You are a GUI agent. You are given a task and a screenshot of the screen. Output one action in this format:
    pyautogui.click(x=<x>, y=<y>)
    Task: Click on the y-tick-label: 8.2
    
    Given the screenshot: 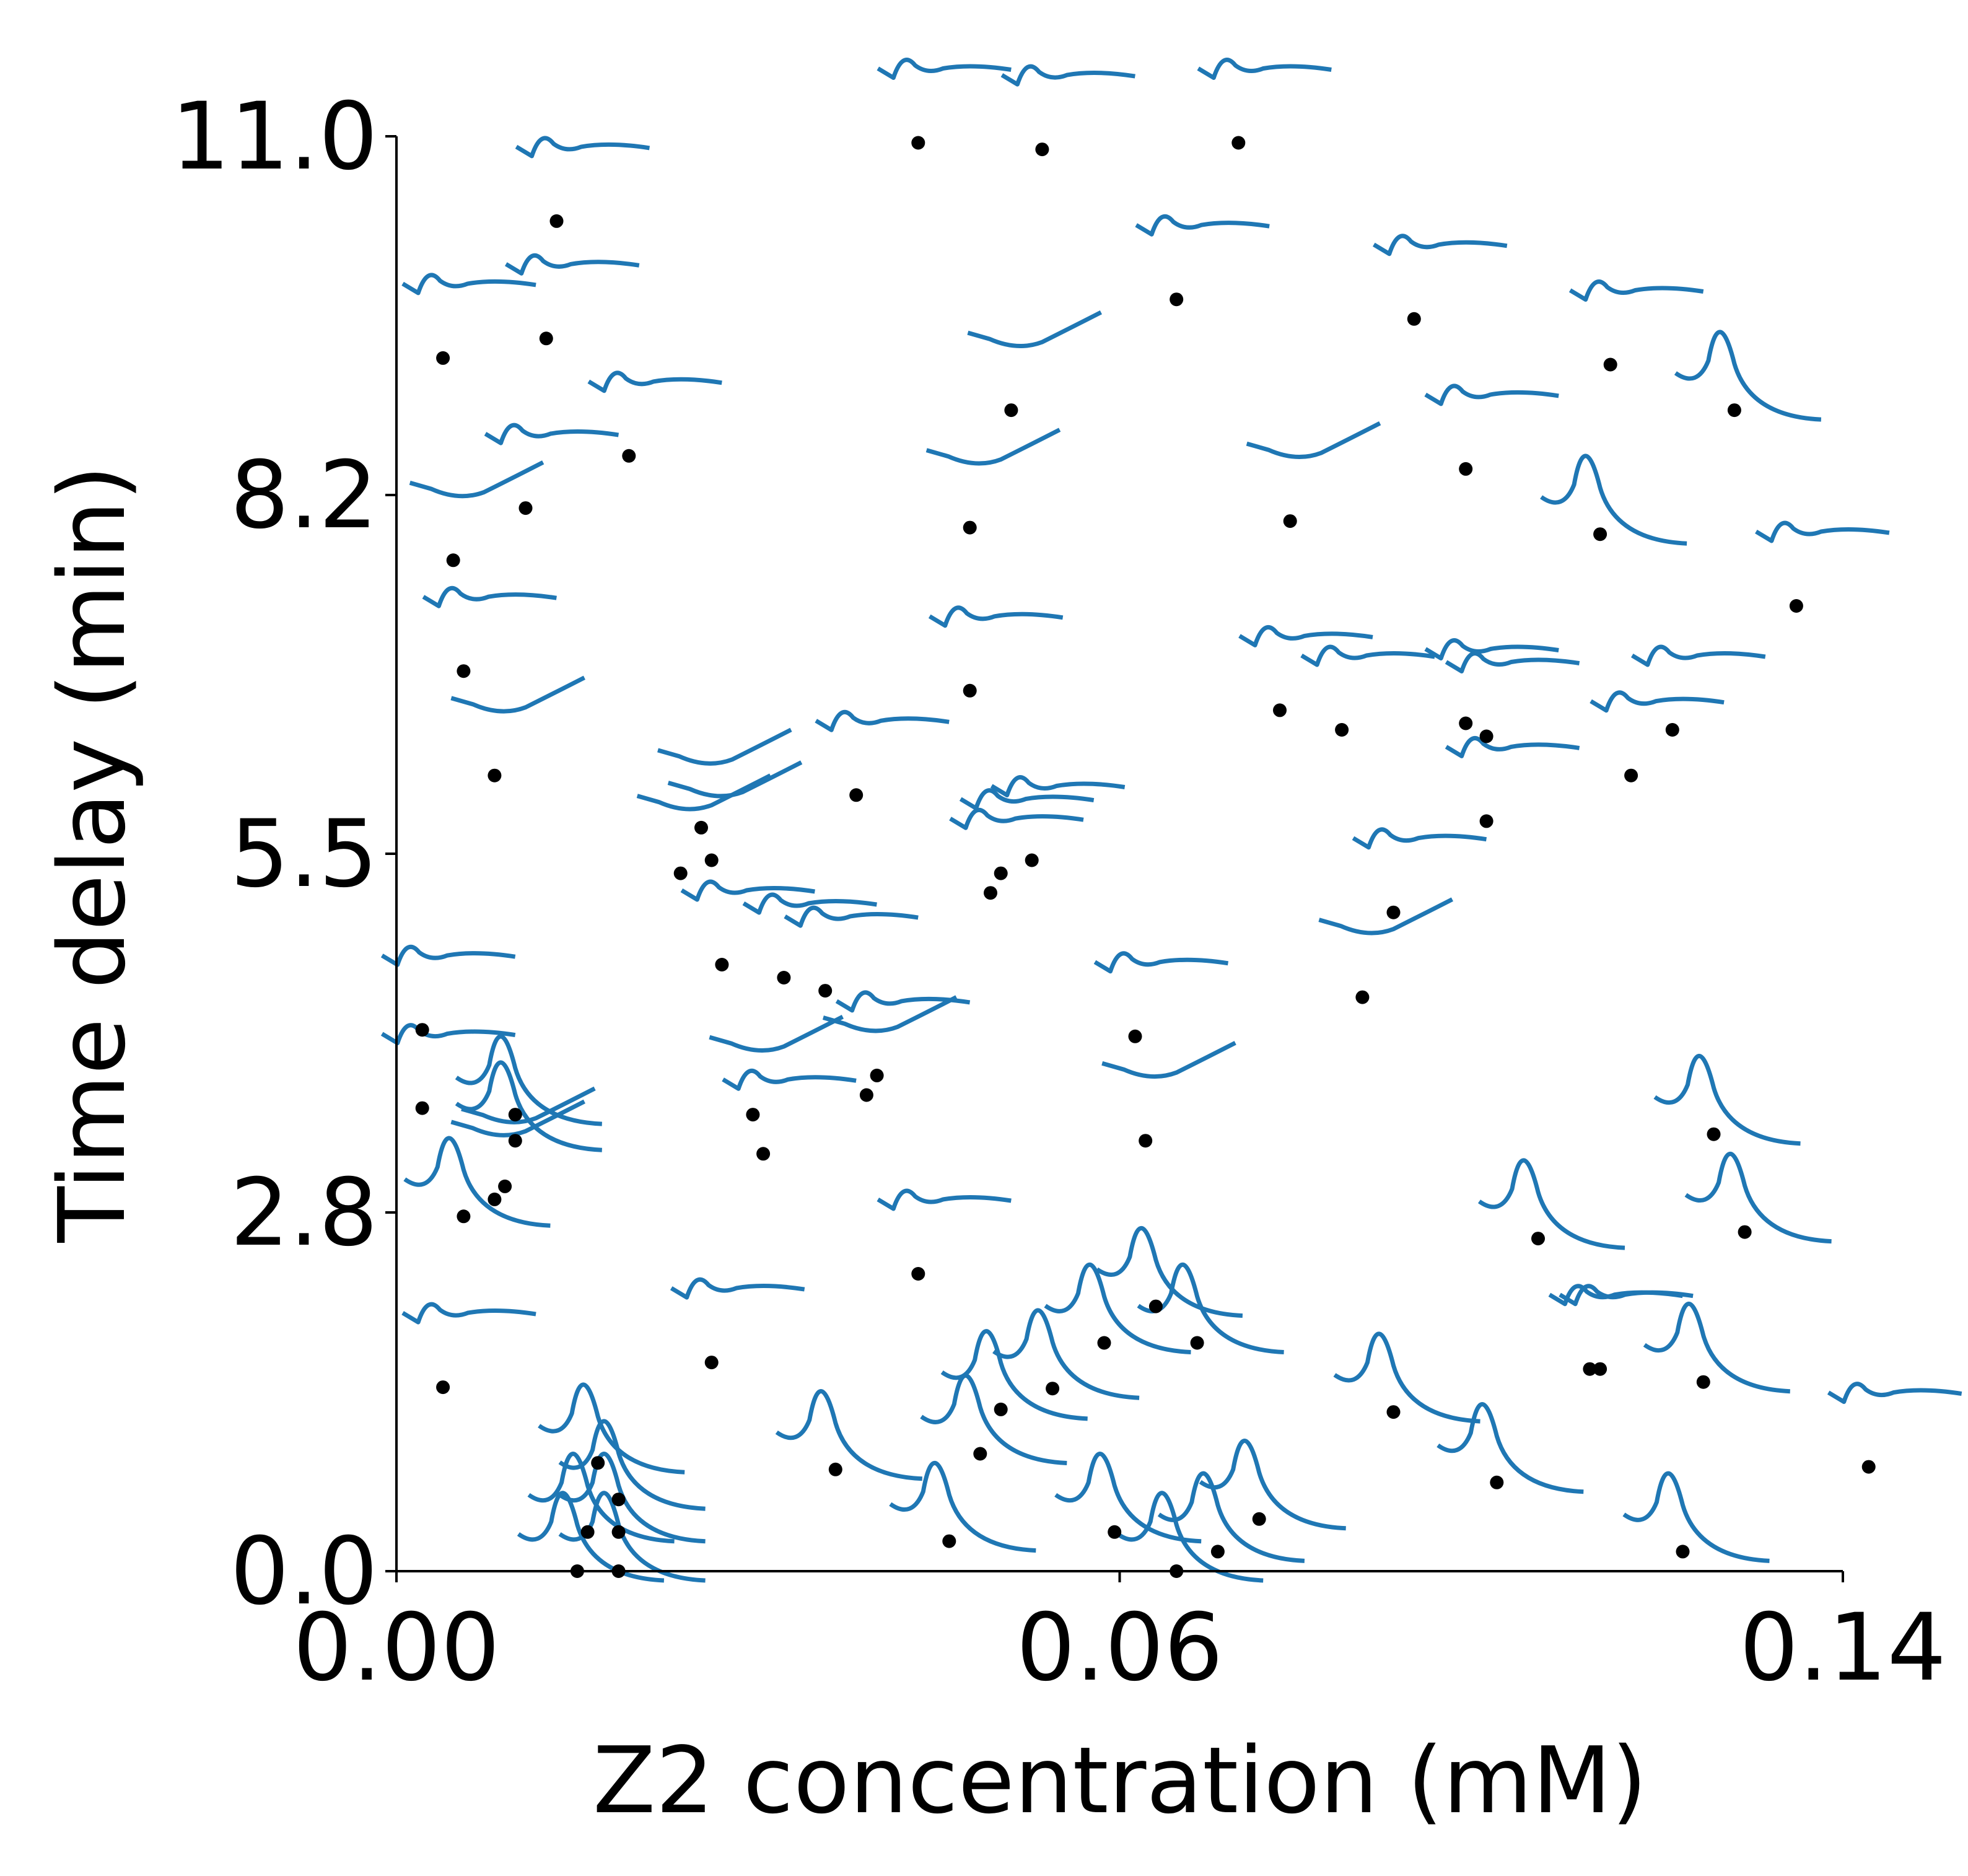 What is the action you would take?
    pyautogui.click(x=304, y=496)
    